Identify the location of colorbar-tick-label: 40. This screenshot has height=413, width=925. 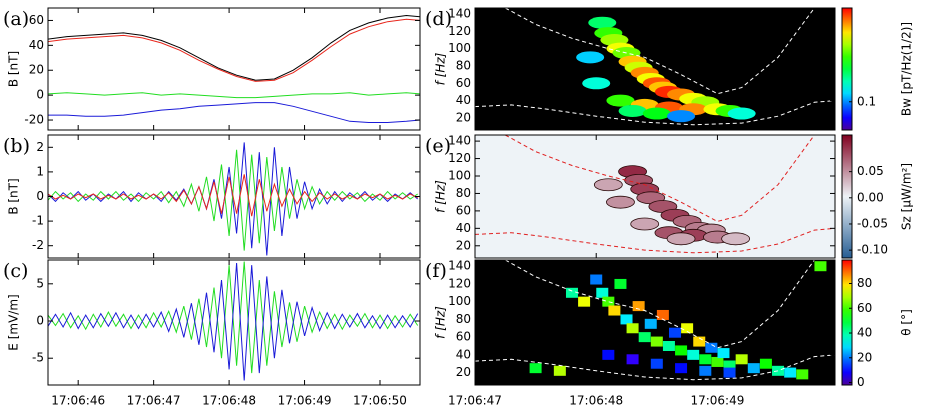
(864, 333).